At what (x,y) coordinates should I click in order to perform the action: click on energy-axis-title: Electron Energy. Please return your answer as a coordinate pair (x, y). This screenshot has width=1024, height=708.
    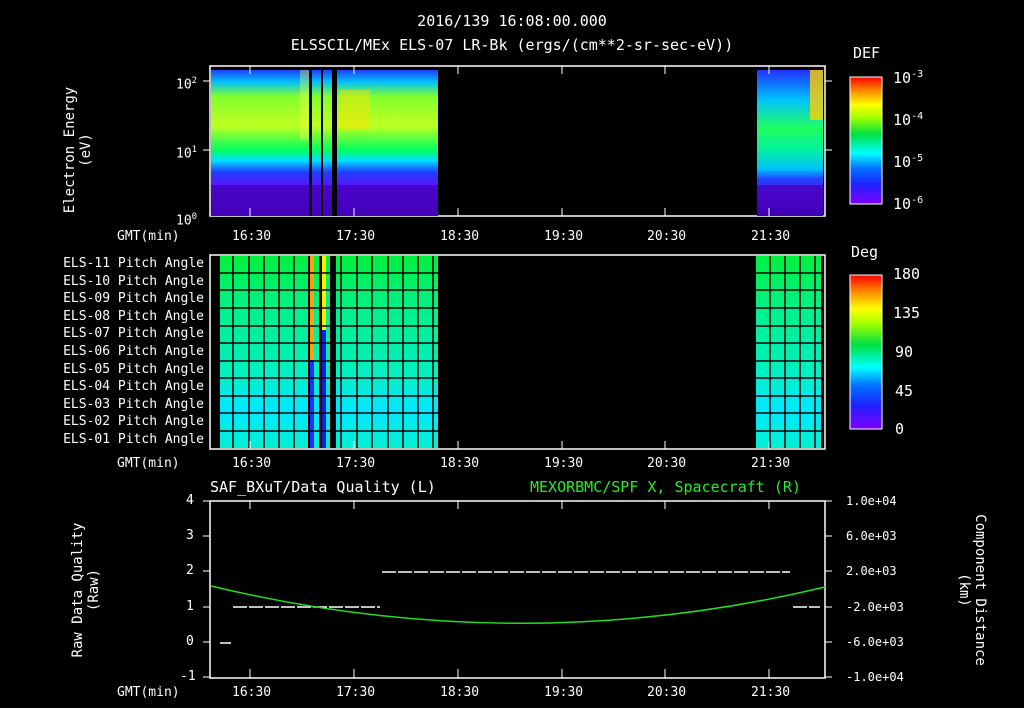
    Looking at the image, I should click on (70, 150).